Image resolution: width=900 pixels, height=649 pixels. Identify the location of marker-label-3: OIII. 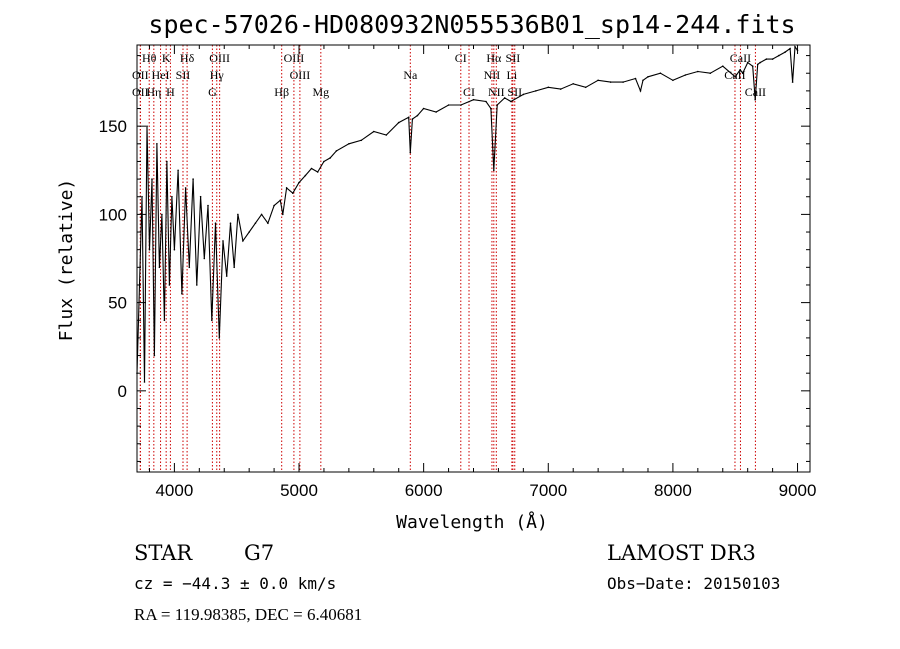
(219, 58).